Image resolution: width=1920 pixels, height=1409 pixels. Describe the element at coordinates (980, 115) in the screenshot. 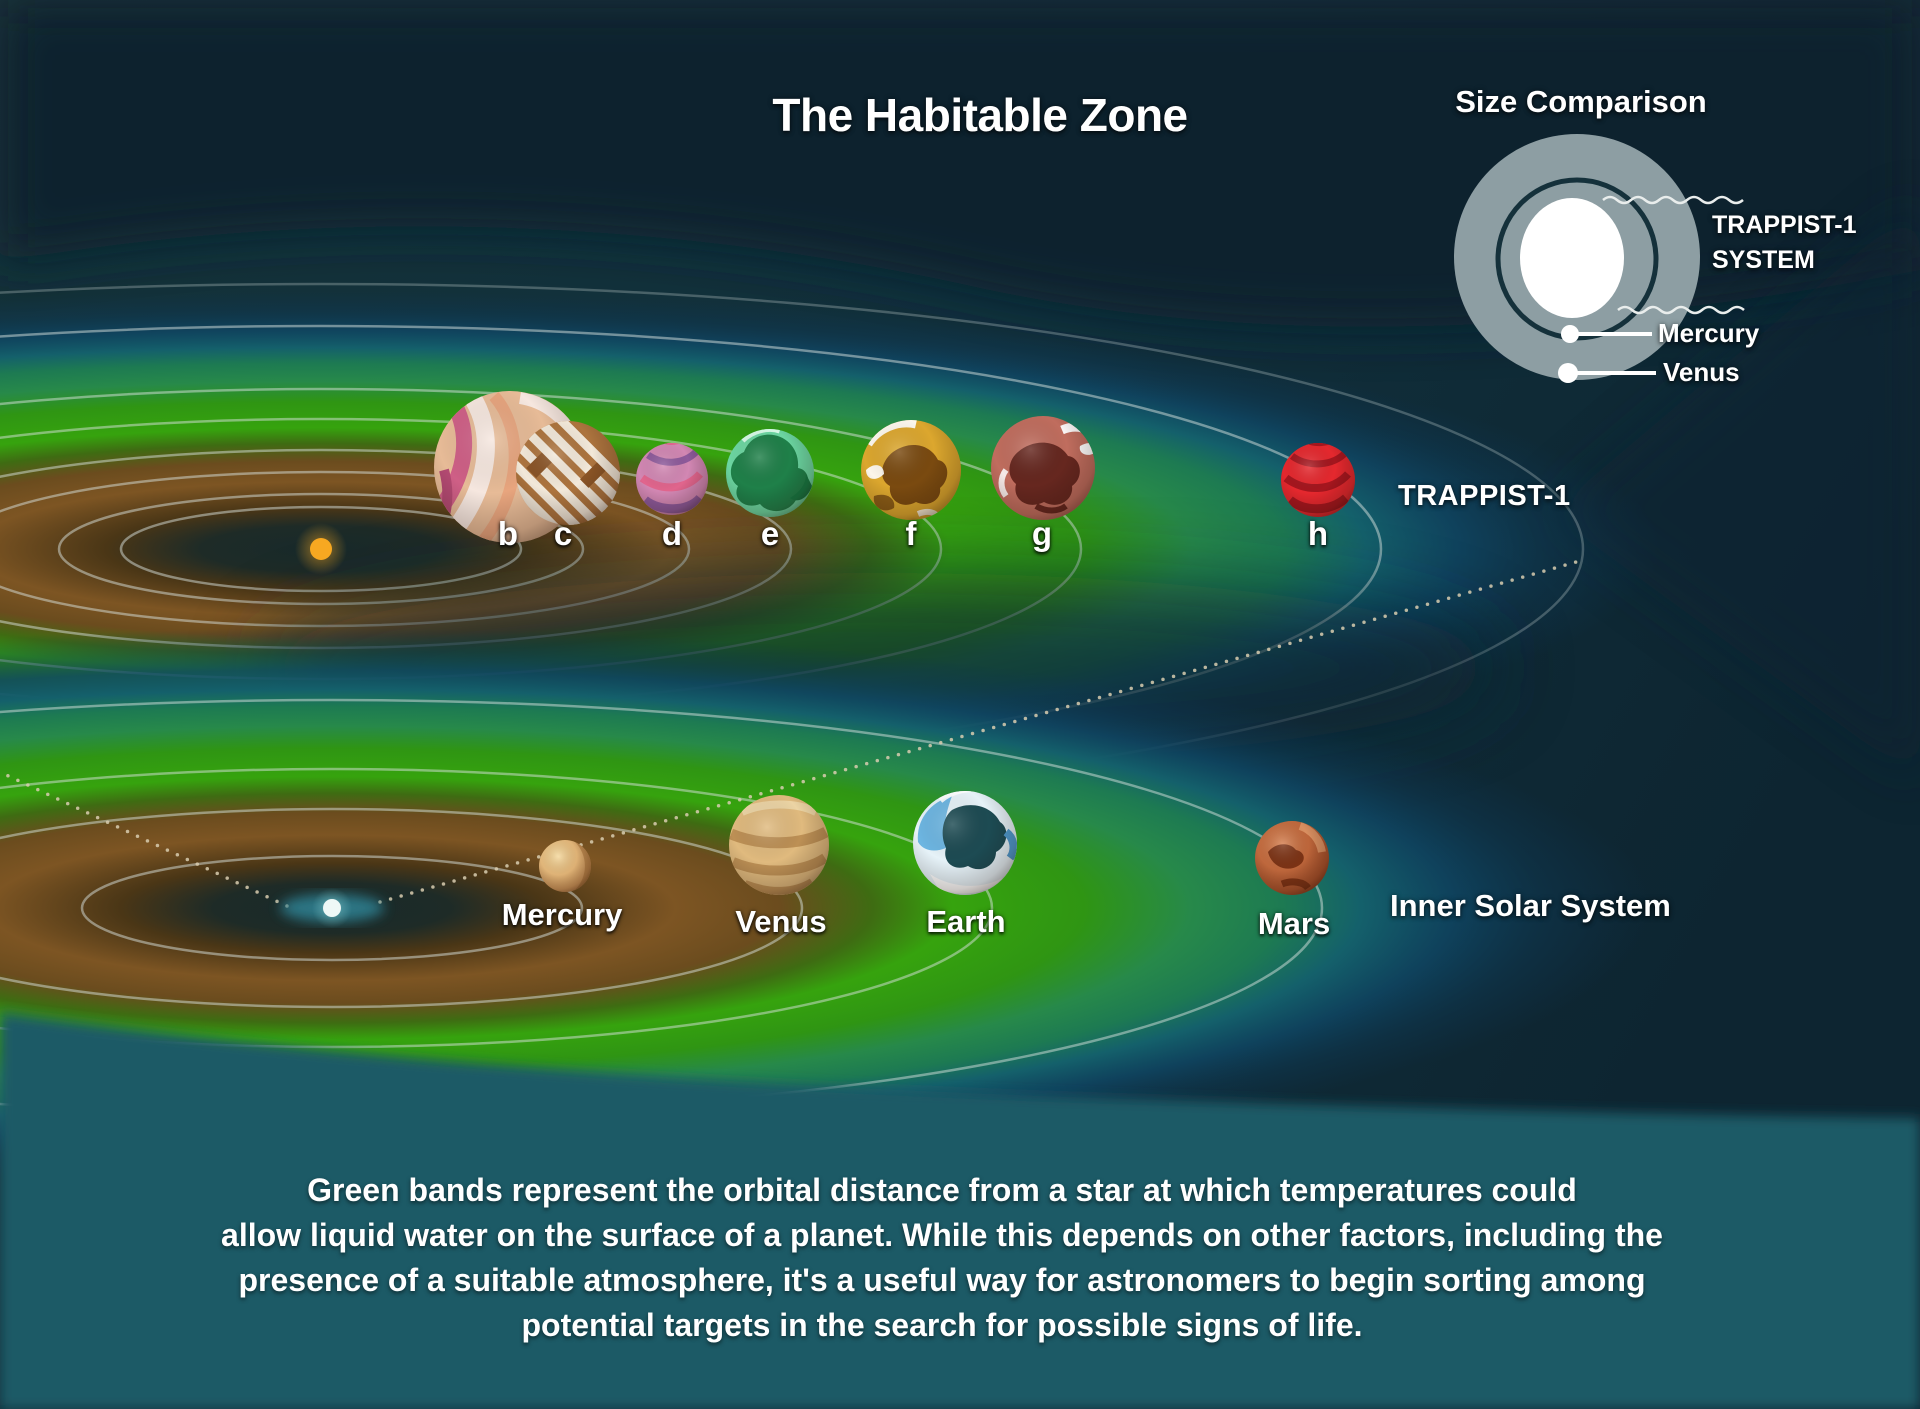

I see `page-title: The Habitable Zone` at that location.